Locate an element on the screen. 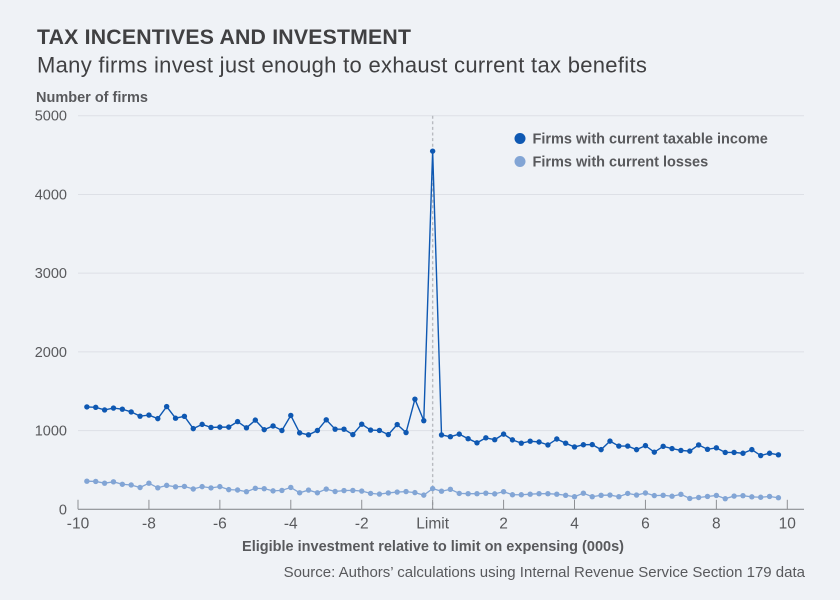 The image size is (840, 600). svg-text: 2 is located at coordinates (503, 524).